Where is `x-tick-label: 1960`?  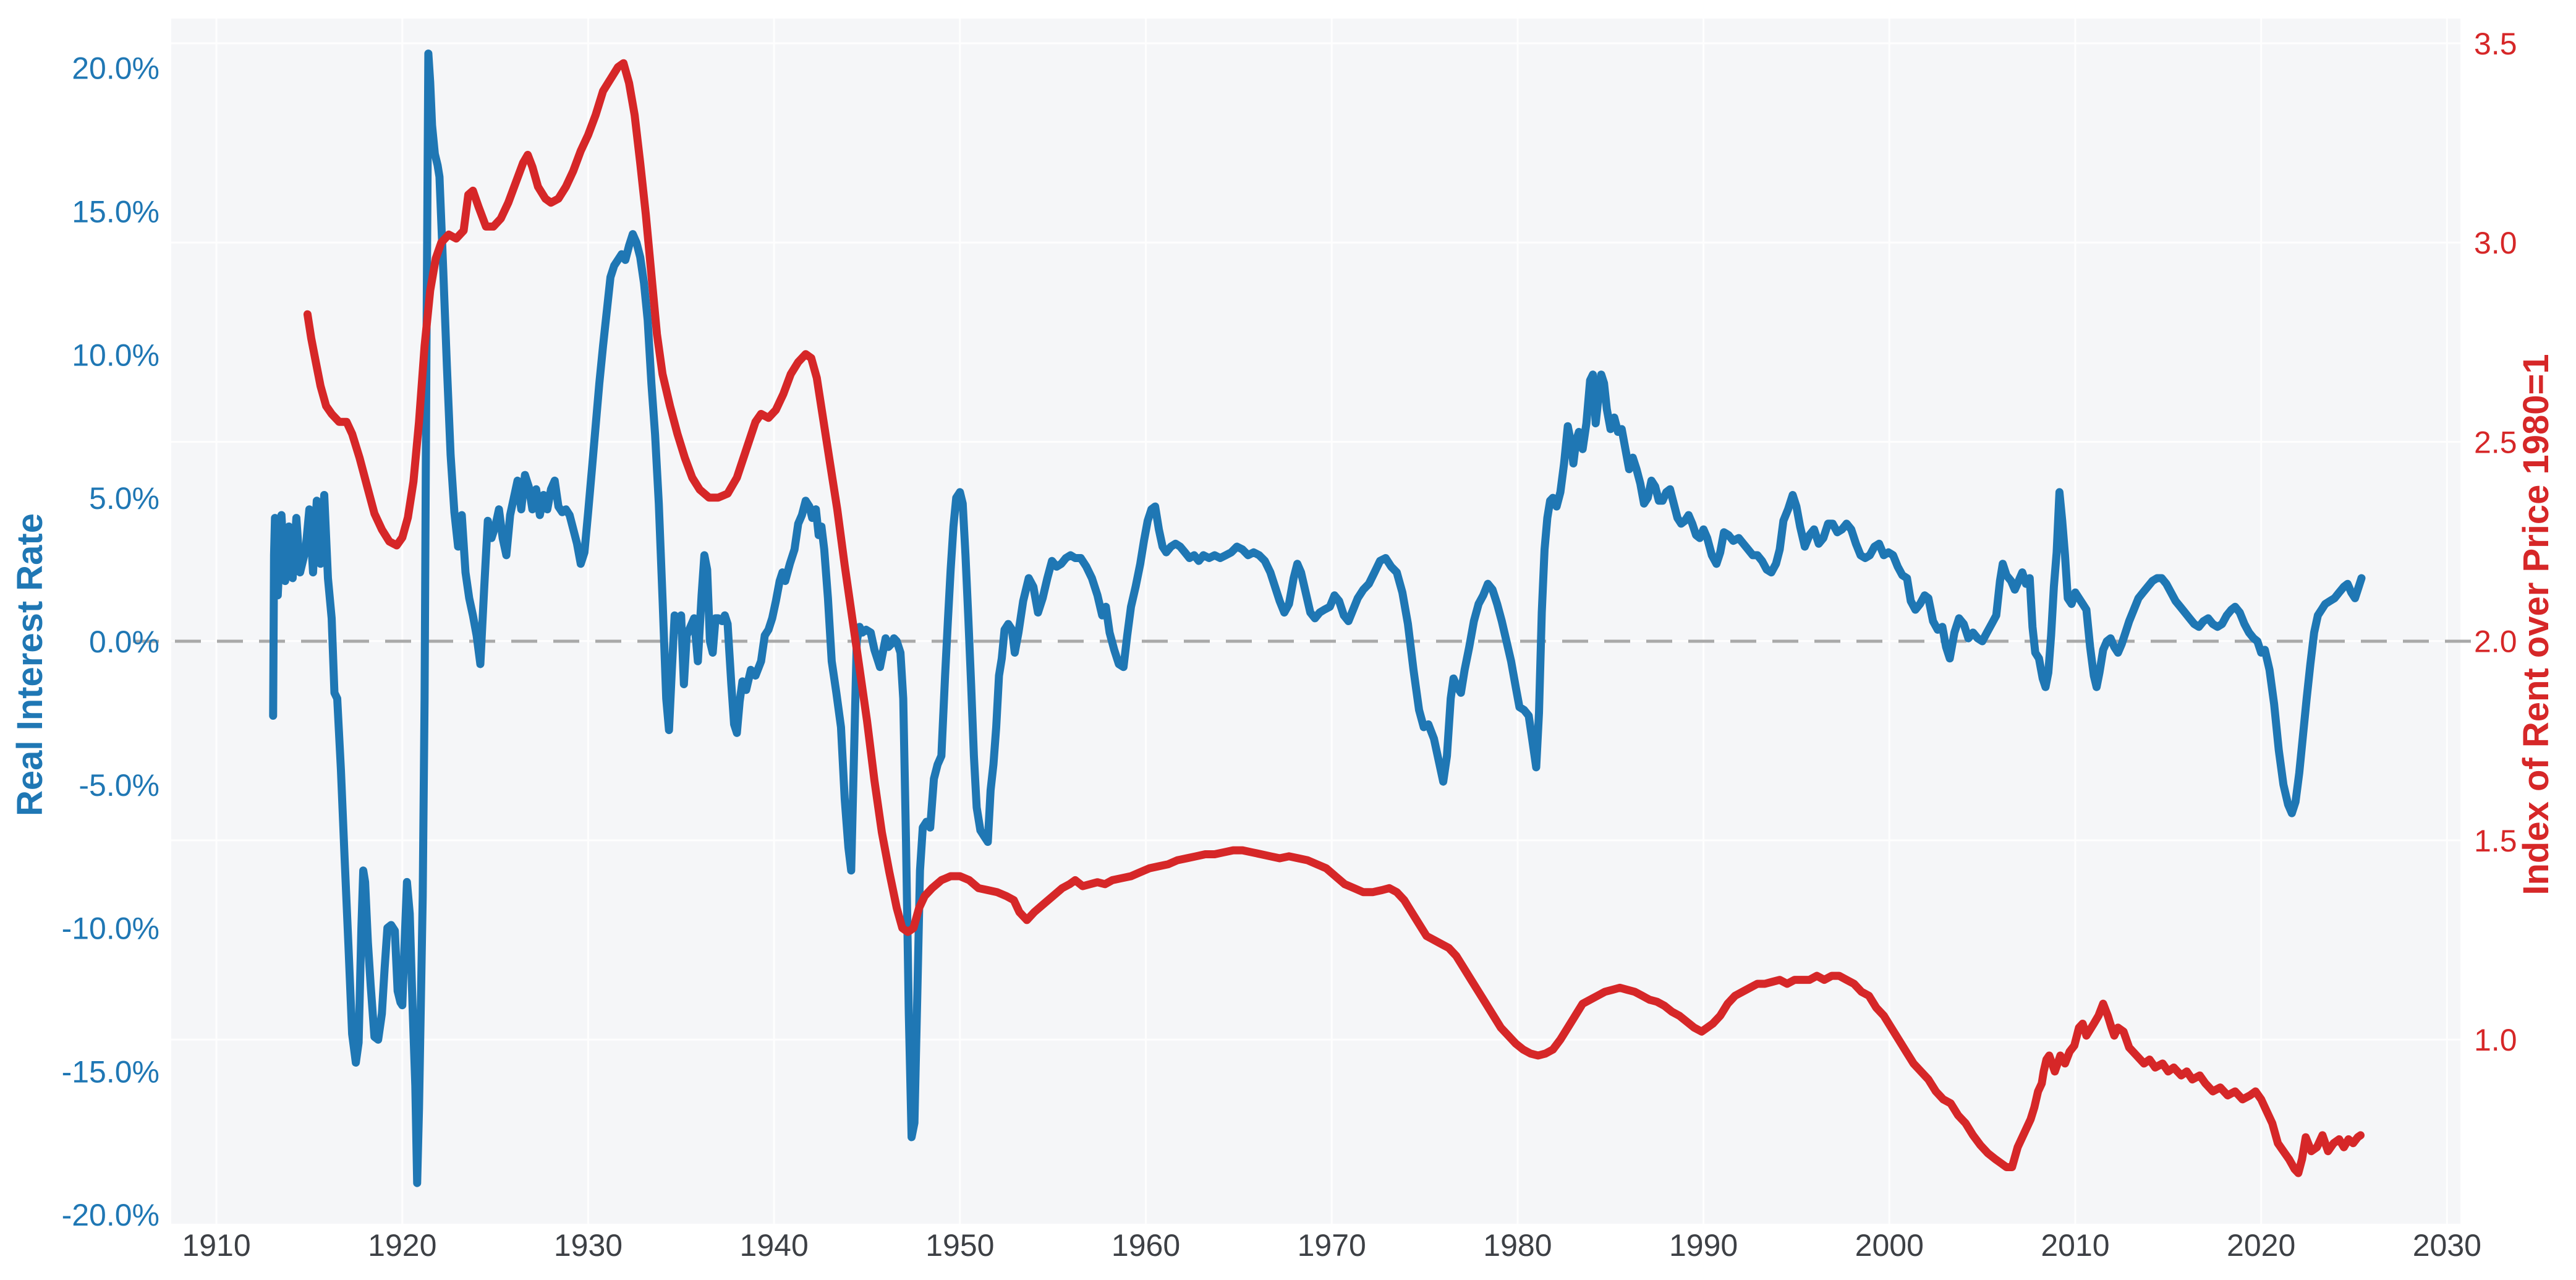 x-tick-label: 1960 is located at coordinates (1146, 1245).